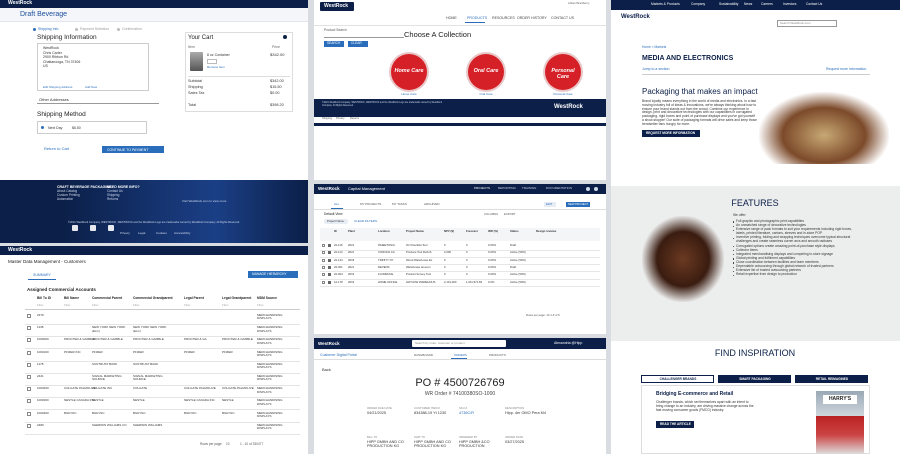 The image size is (900, 454). Describe the element at coordinates (510, 214) in the screenshot. I see `tool: EXPORT` at that location.